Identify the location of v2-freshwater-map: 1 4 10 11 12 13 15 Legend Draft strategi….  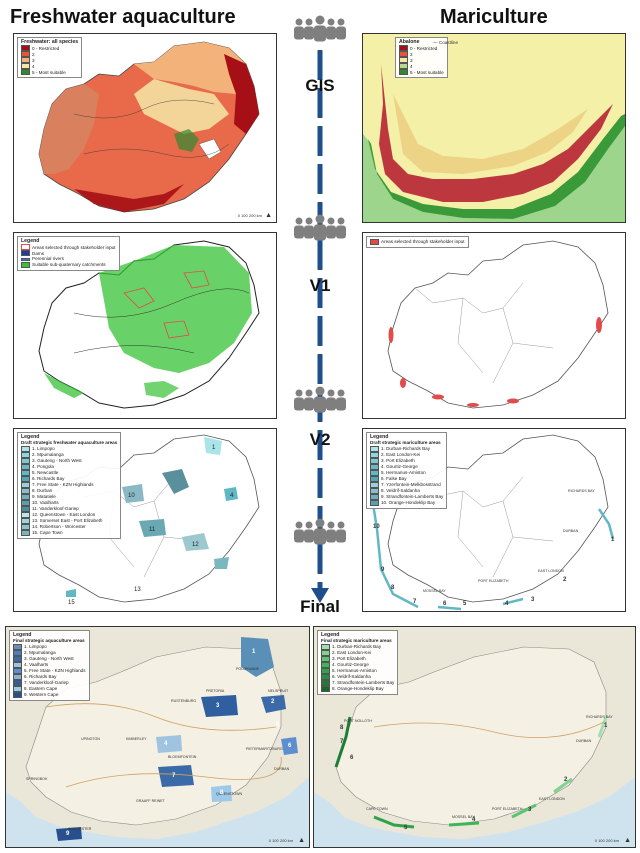
(145, 520).